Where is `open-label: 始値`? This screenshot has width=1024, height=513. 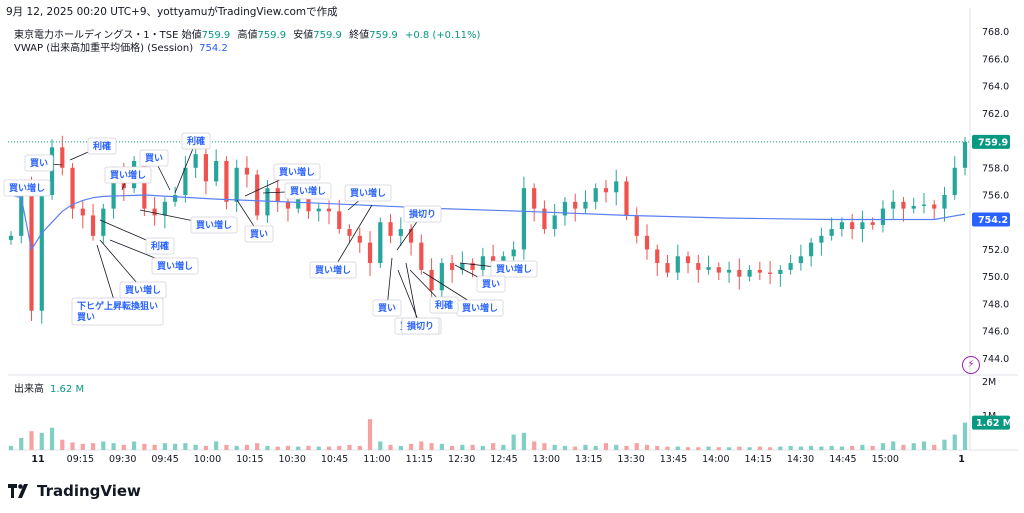
open-label: 始値 is located at coordinates (191, 35).